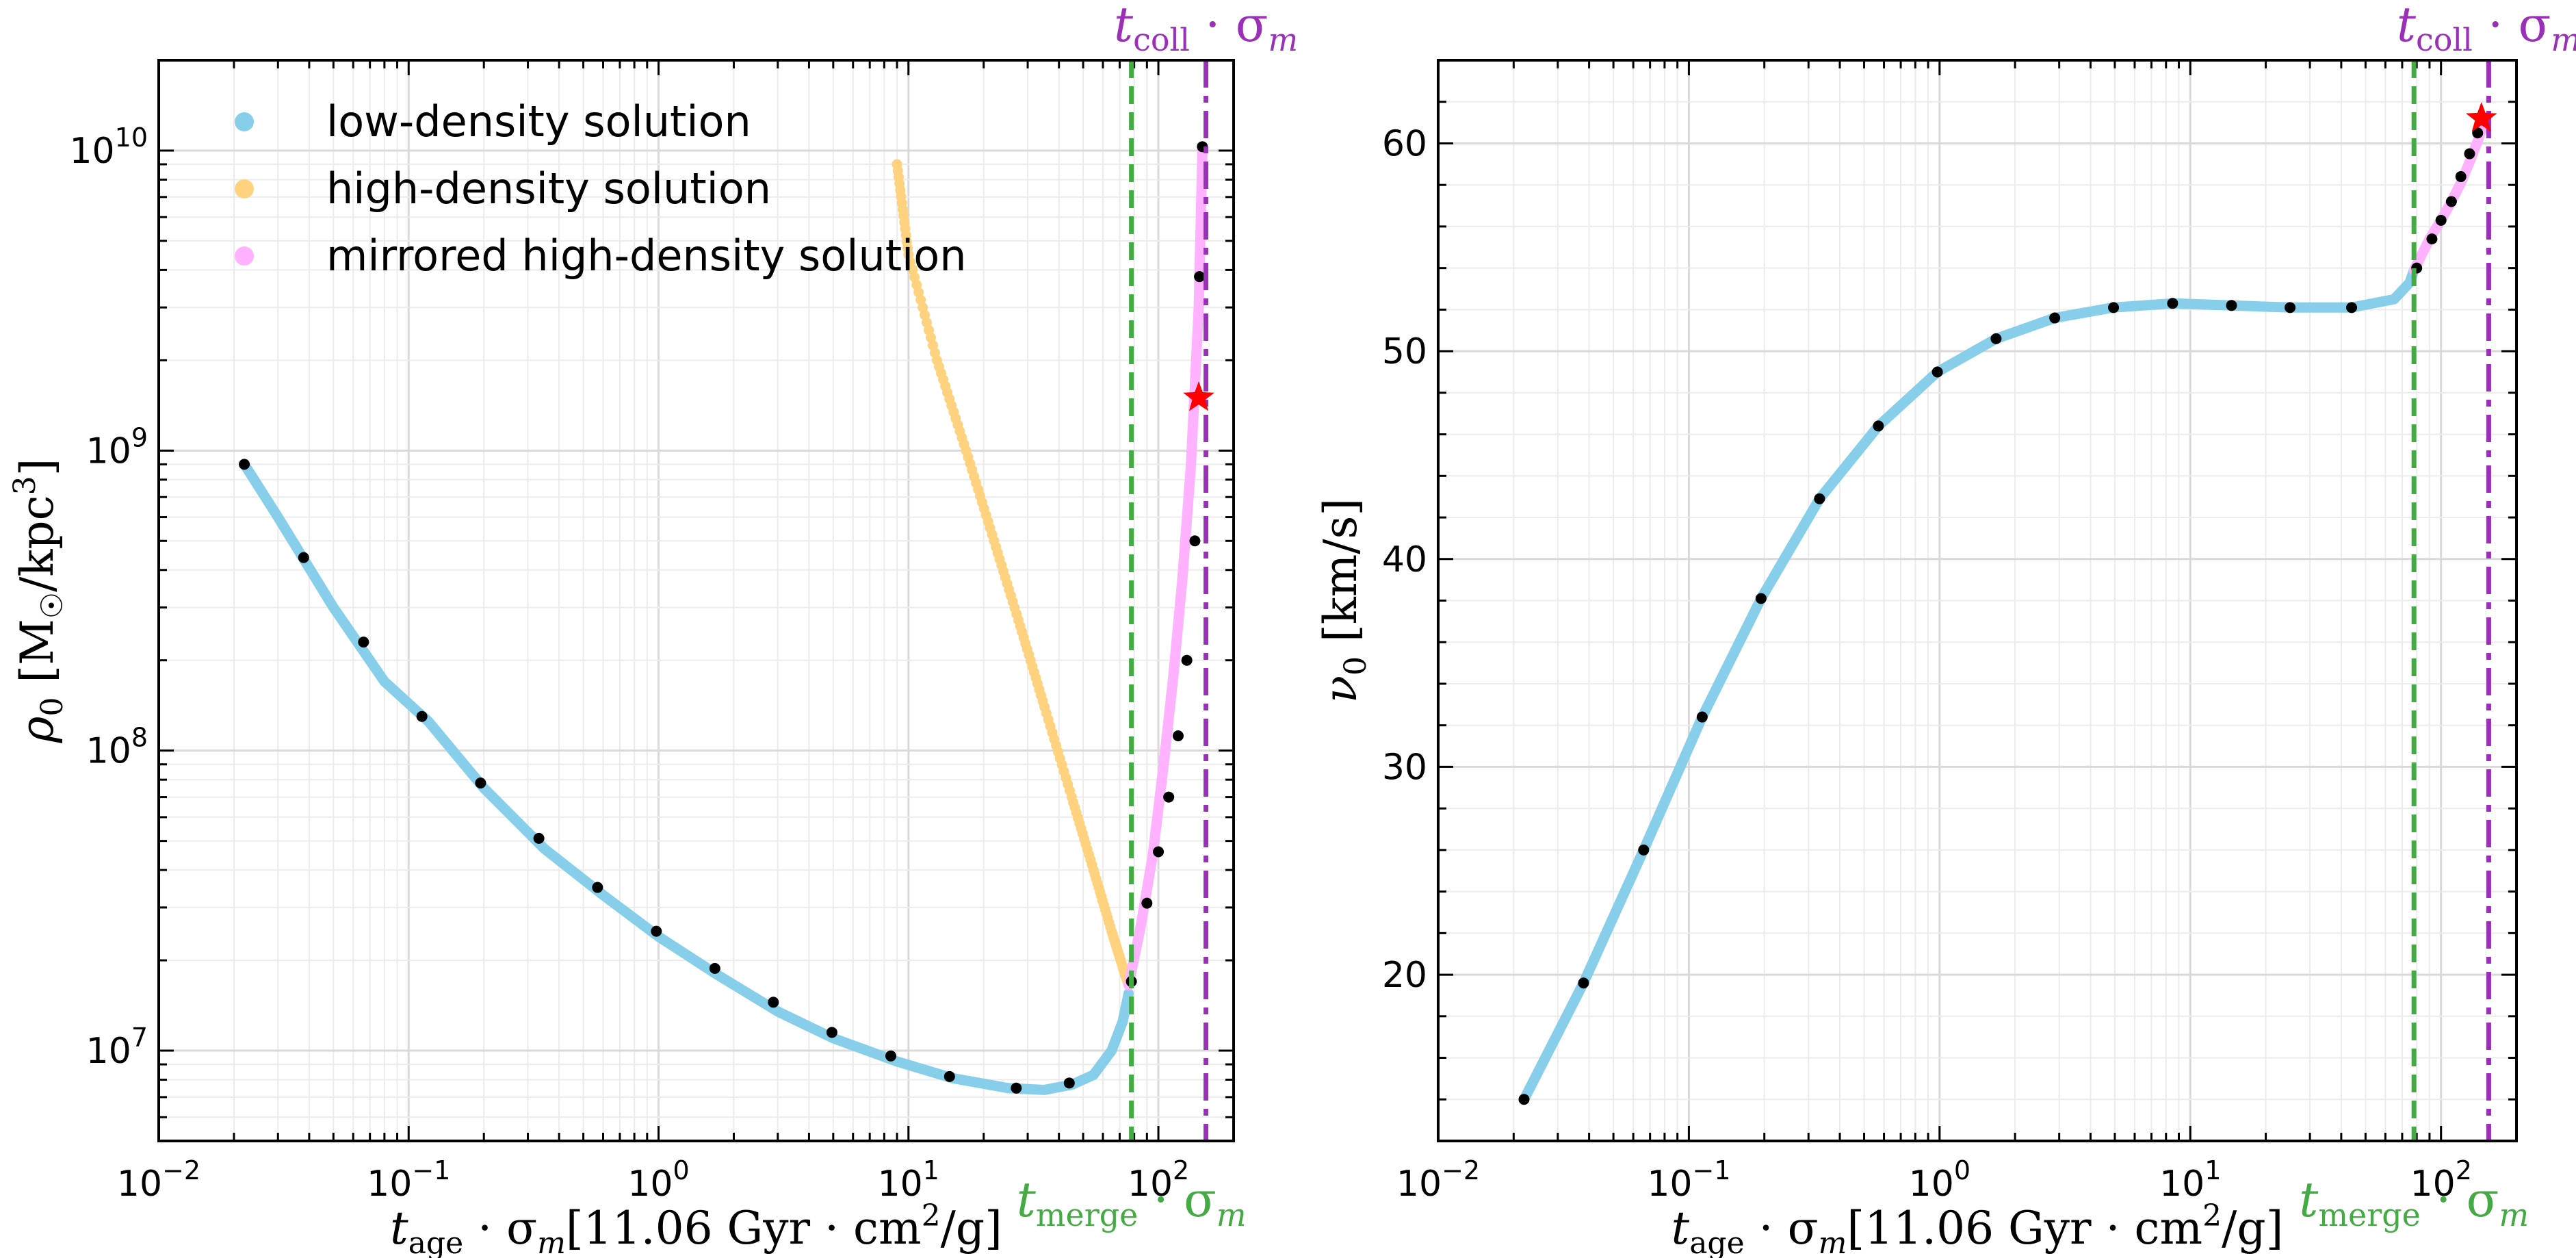  What do you see at coordinates (39, 601) in the screenshot?
I see `y-axis-label: ρ0 [M☉/kpc3]` at bounding box center [39, 601].